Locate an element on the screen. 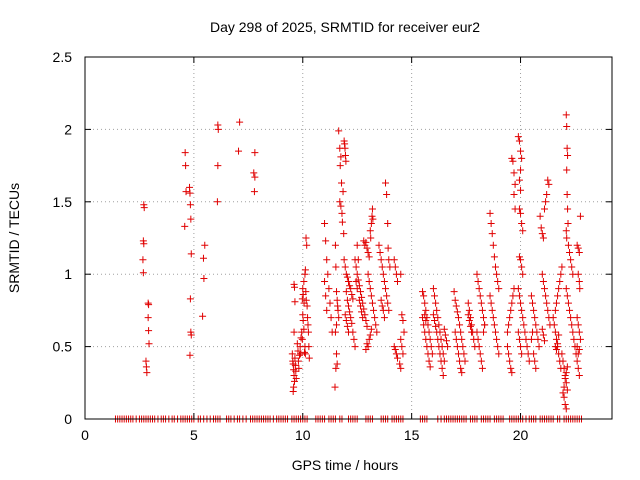 The image size is (640, 480). y-tick-label: 2 is located at coordinates (68, 129).